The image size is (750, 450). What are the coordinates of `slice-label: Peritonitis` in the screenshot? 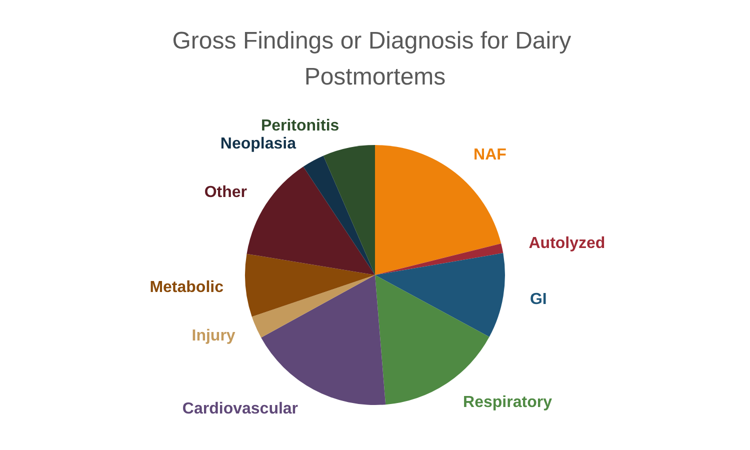 It's located at (300, 126).